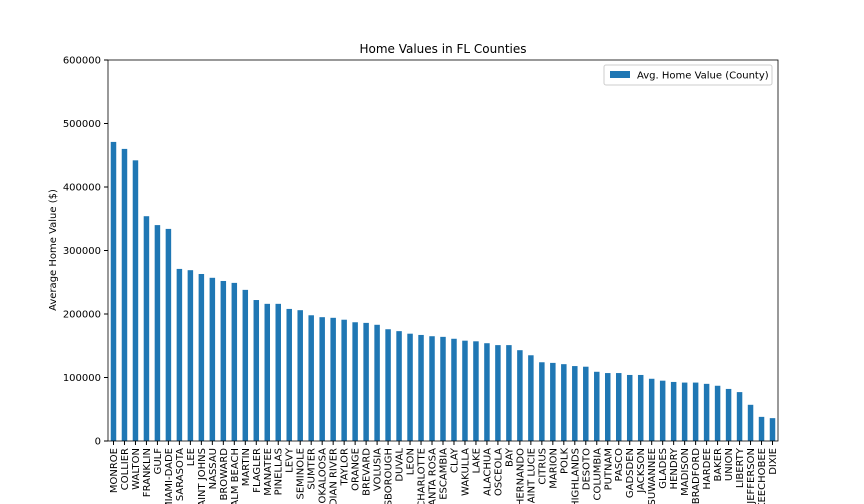  Describe the element at coordinates (312, 469) in the screenshot. I see `x-tick-label: SUMTER` at that location.